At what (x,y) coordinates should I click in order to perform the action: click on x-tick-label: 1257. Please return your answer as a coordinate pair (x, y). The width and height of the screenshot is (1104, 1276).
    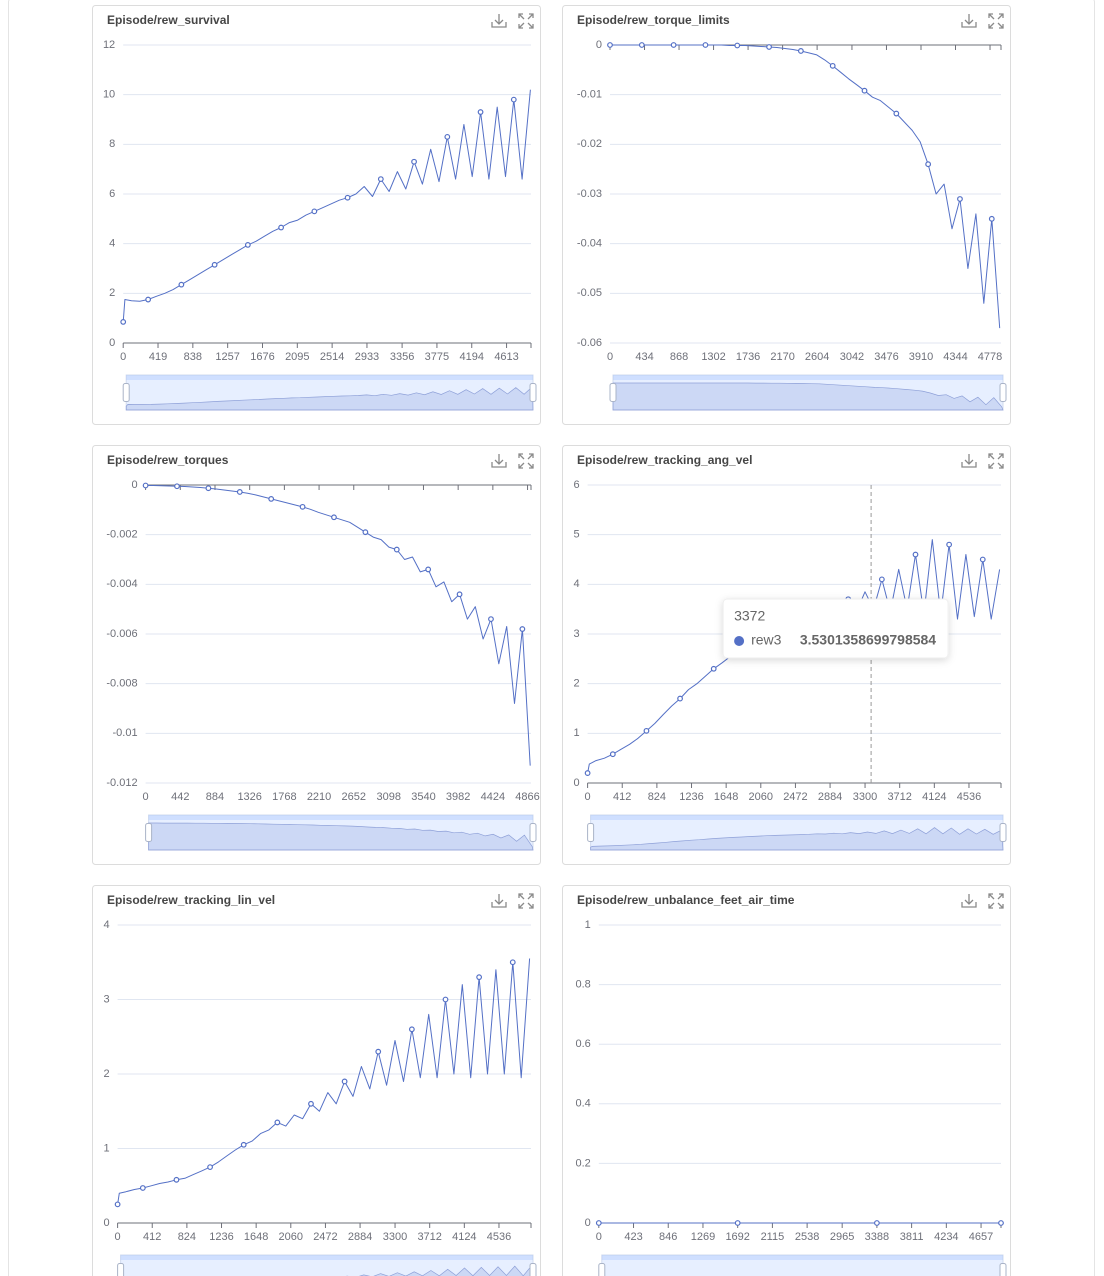
    Looking at the image, I should click on (227, 357).